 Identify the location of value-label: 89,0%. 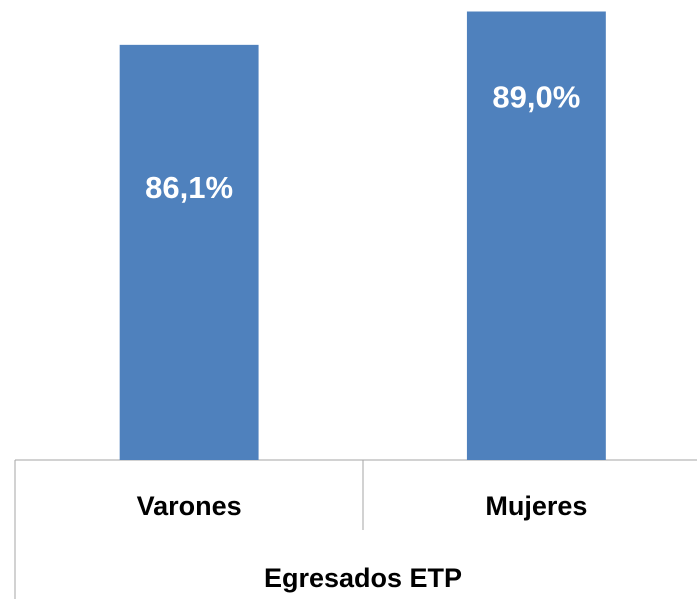
(536, 97).